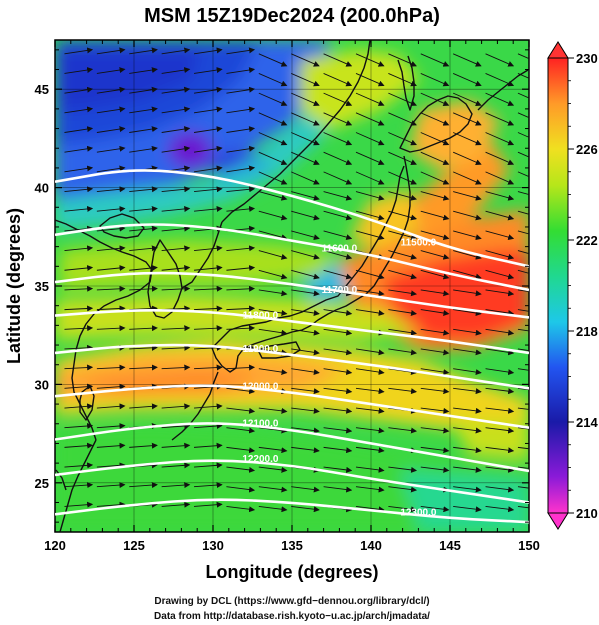 This screenshot has width=599, height=625. I want to click on colorbar-tick-label-4: 226, so click(587, 149).